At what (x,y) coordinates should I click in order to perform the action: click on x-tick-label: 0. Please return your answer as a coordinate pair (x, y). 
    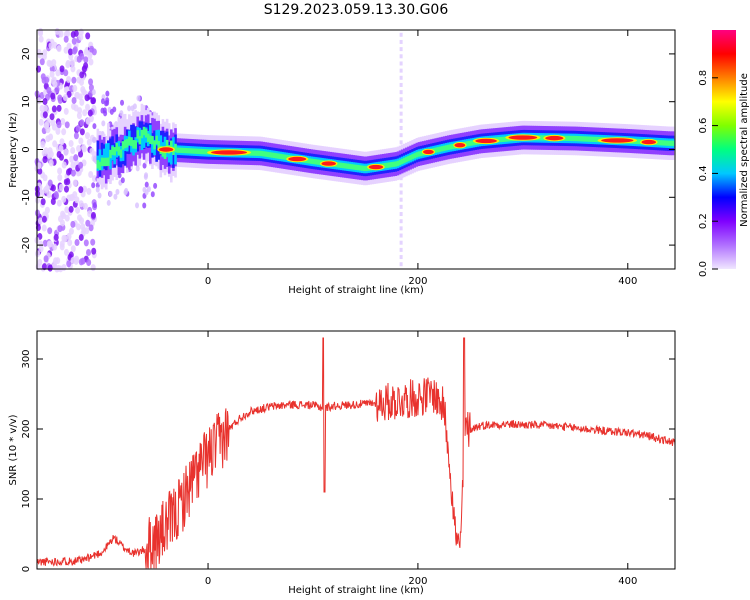
    Looking at the image, I should click on (208, 581).